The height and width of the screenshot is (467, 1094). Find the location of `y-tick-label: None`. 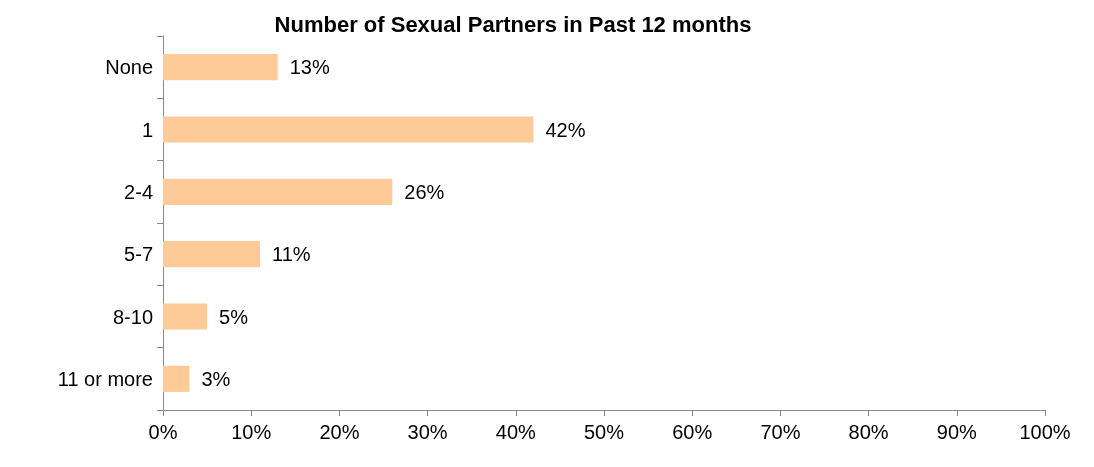

y-tick-label: None is located at coordinates (129, 67).